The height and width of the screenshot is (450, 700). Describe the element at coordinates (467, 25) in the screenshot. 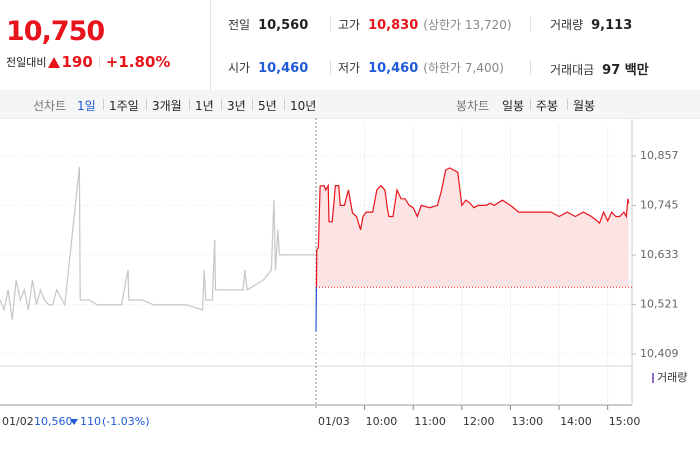

I see `info-note: (상한가 13,720)` at that location.